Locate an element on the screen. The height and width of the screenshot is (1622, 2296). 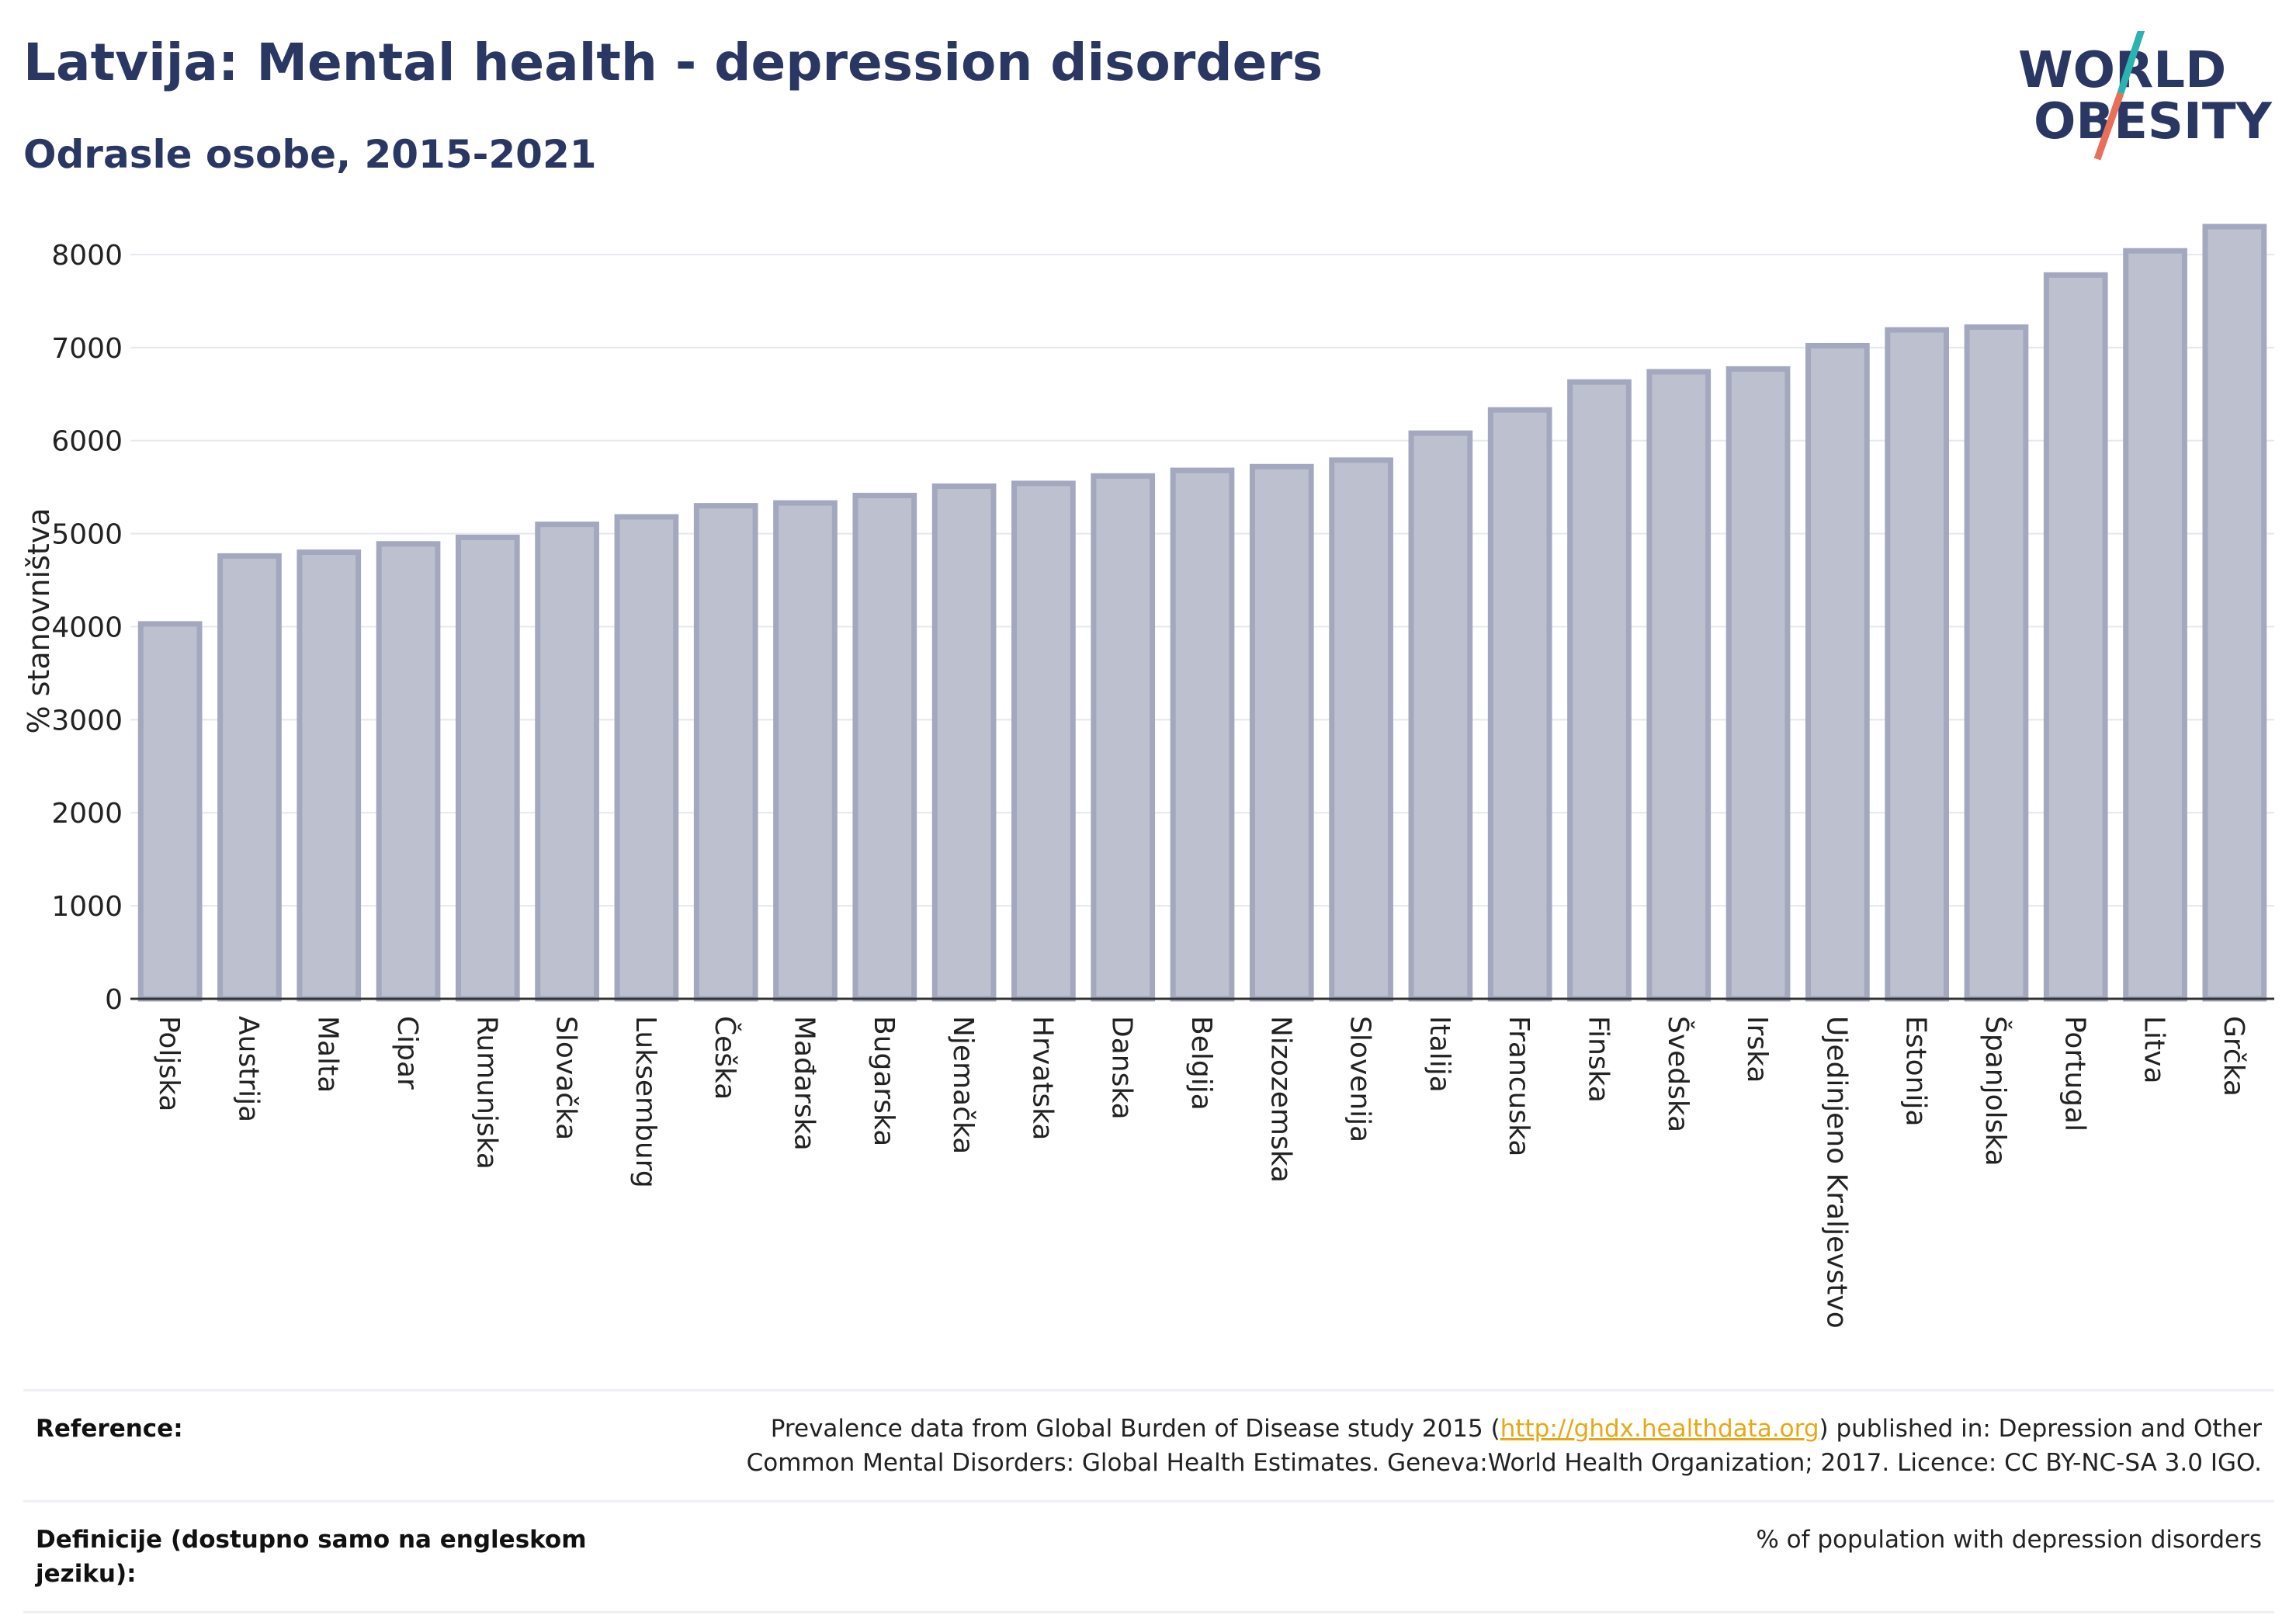
x-tick-label: Bugarska is located at coordinates (884, 1081).